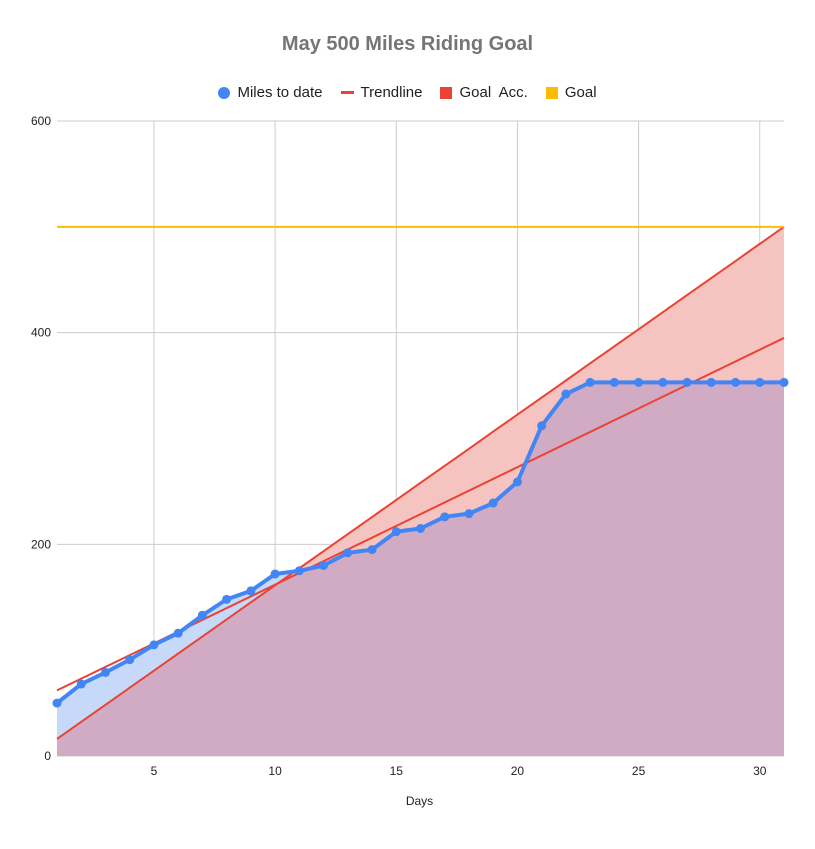  I want to click on legend-marker-goal-acc, so click(446, 92).